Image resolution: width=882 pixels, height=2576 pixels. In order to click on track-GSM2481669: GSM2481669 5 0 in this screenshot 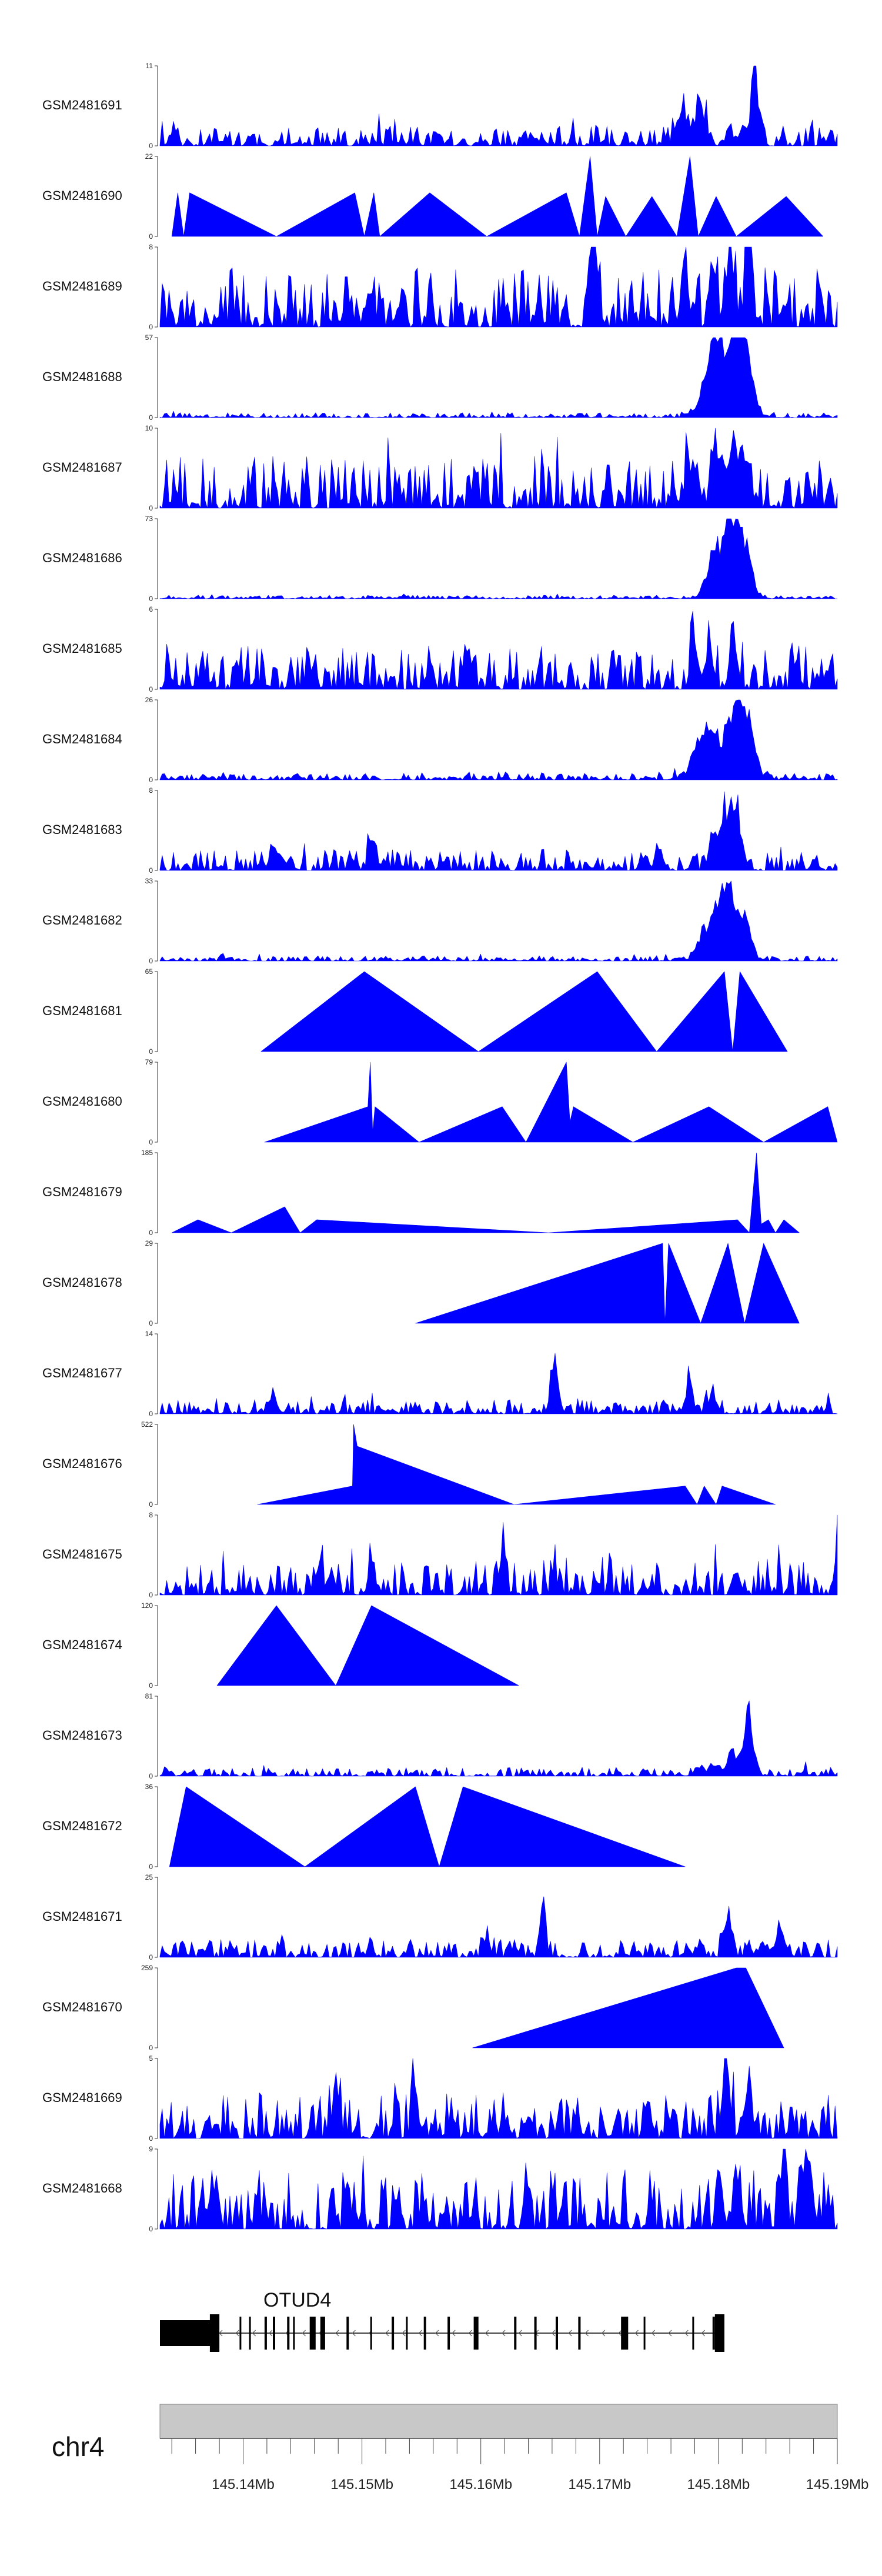, I will do `click(440, 2098)`.